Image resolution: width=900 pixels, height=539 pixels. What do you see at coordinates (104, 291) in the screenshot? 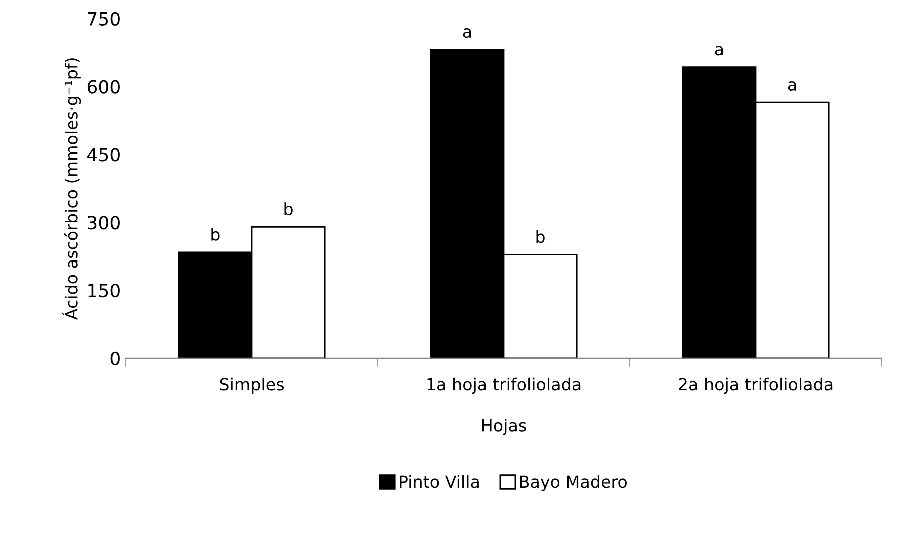
I see `y-tick-label: 150` at bounding box center [104, 291].